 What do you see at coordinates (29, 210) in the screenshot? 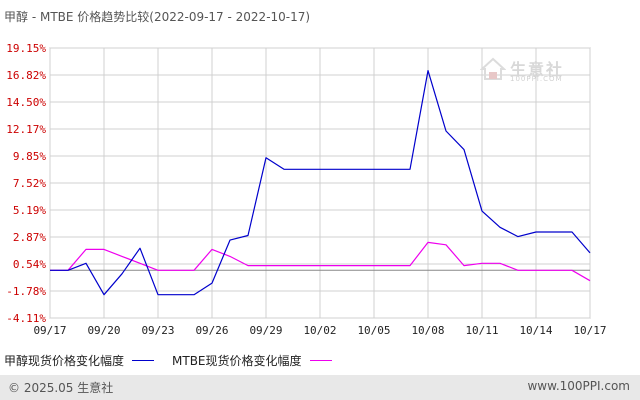
I see `y-tick-label: 5.19%` at bounding box center [29, 210].